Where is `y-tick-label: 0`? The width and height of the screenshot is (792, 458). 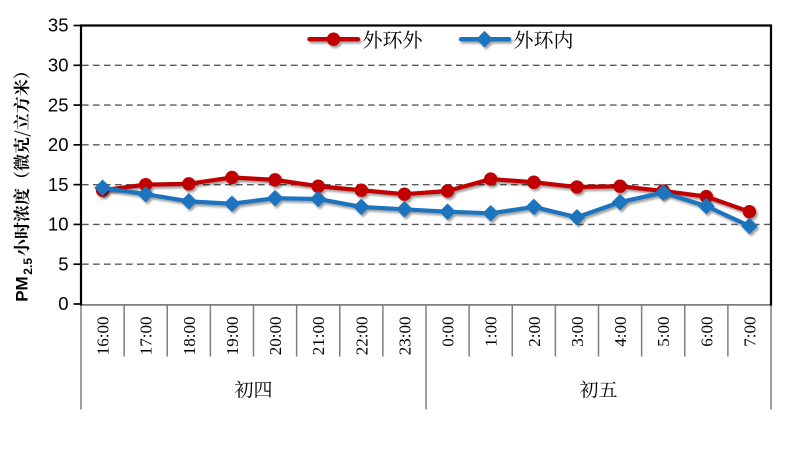
y-tick-label: 0 is located at coordinates (63, 303).